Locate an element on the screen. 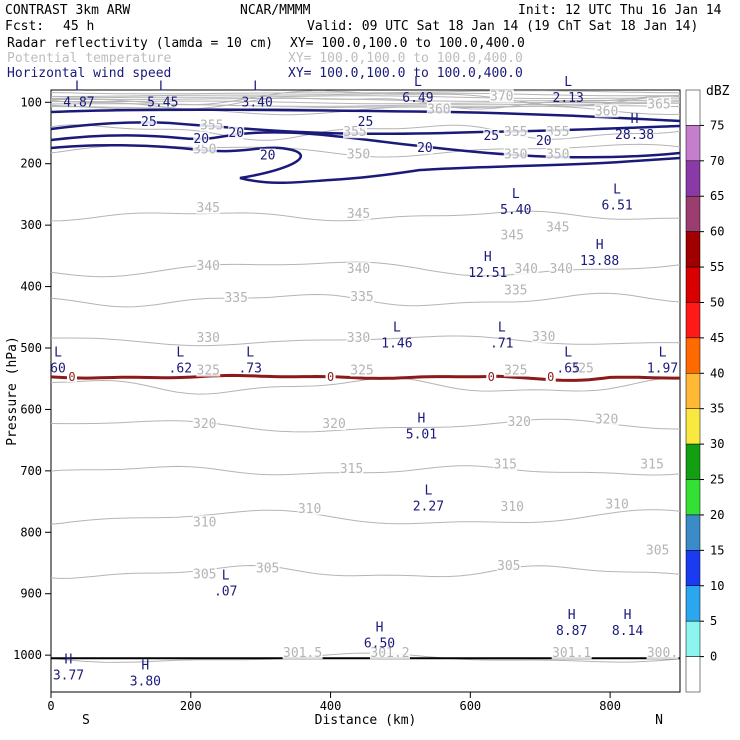  colorbar-tick-label: 65 is located at coordinates (717, 196).